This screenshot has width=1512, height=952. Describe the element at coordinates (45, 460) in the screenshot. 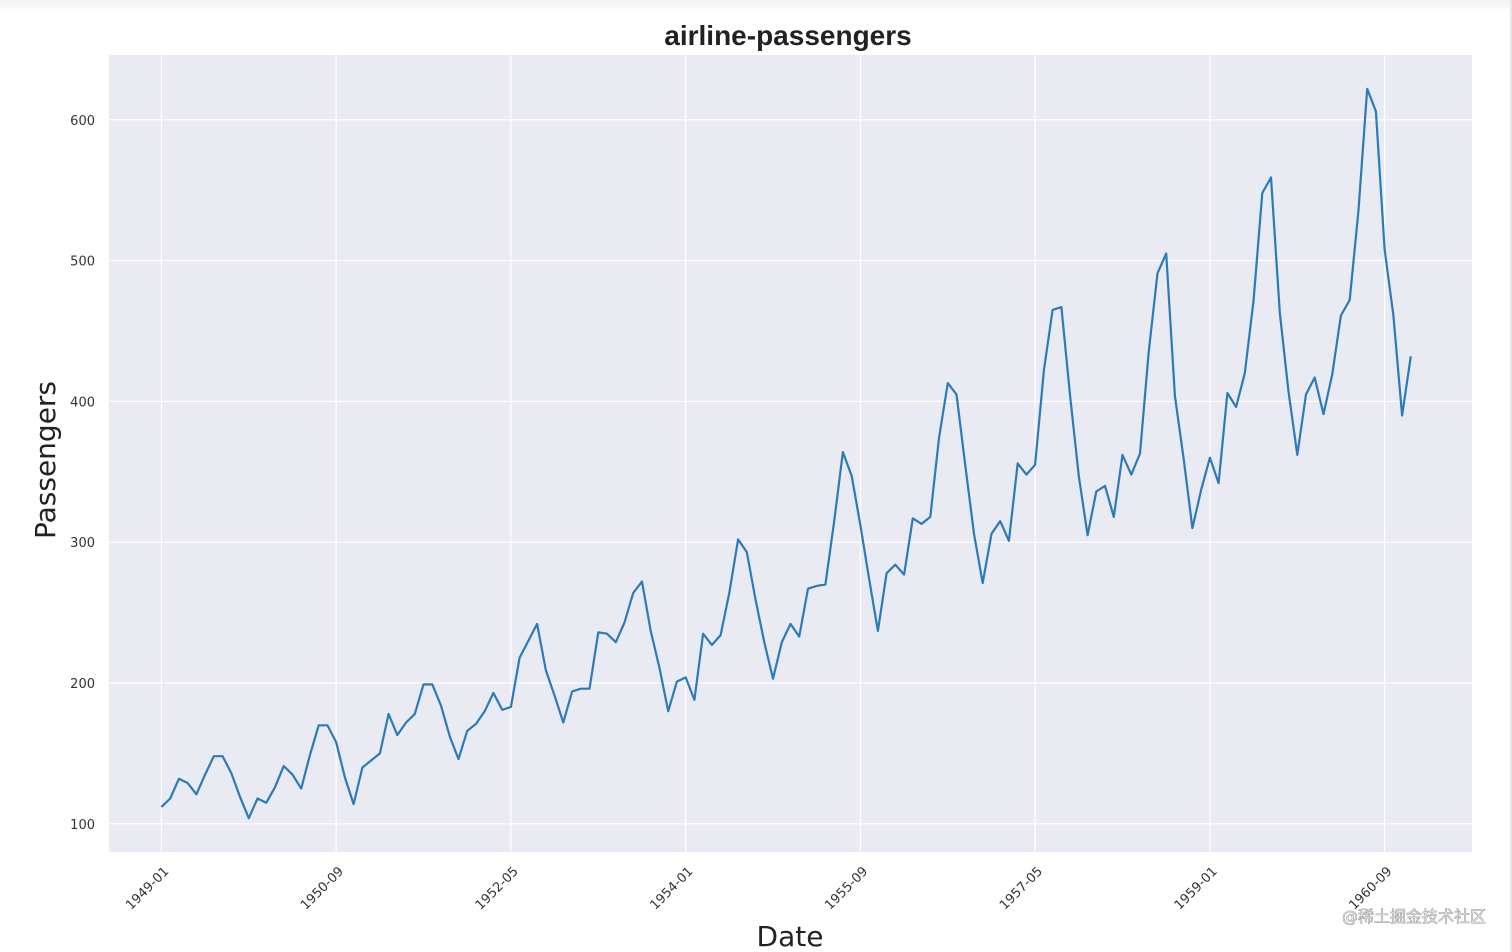

I see `y-axis-label: Passengers` at that location.